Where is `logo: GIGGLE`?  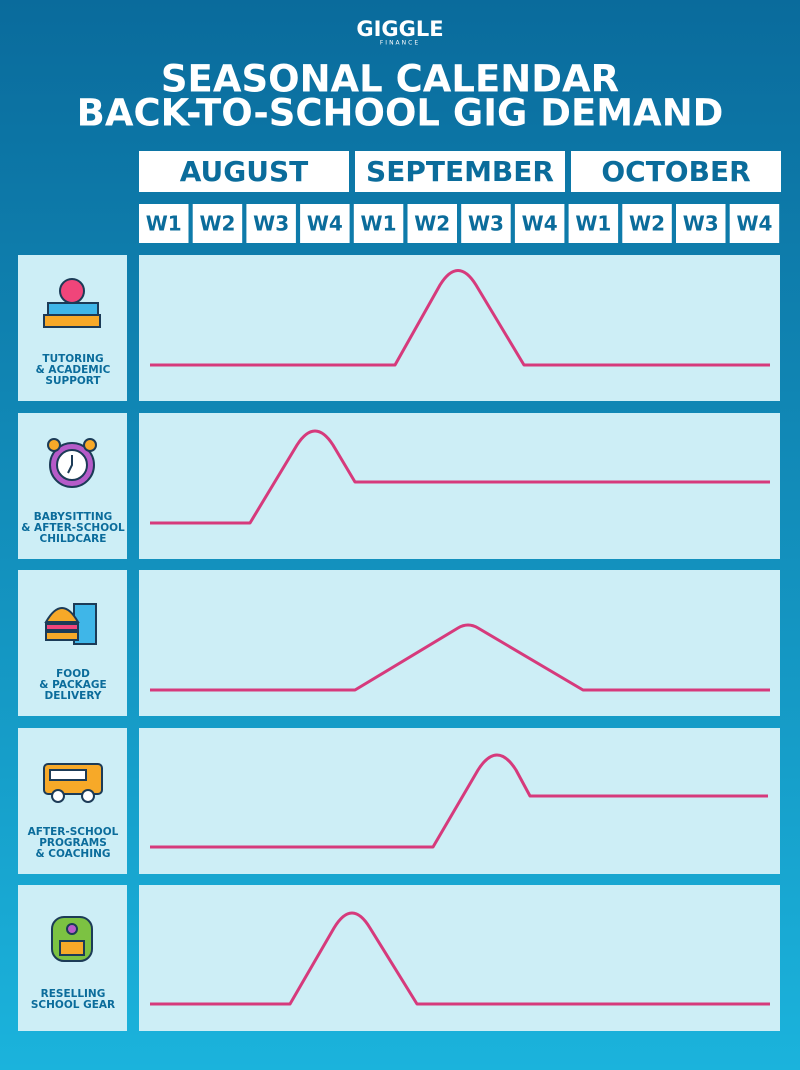
logo: GIGGLE is located at coordinates (399, 29).